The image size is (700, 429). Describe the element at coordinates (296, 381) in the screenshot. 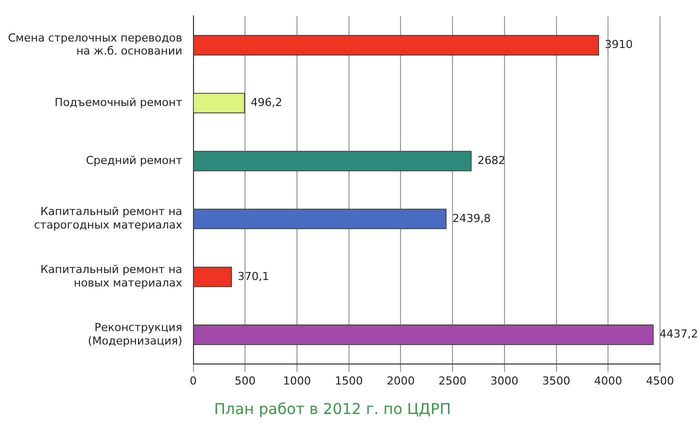

I see `x-tick-label: 1000` at that location.